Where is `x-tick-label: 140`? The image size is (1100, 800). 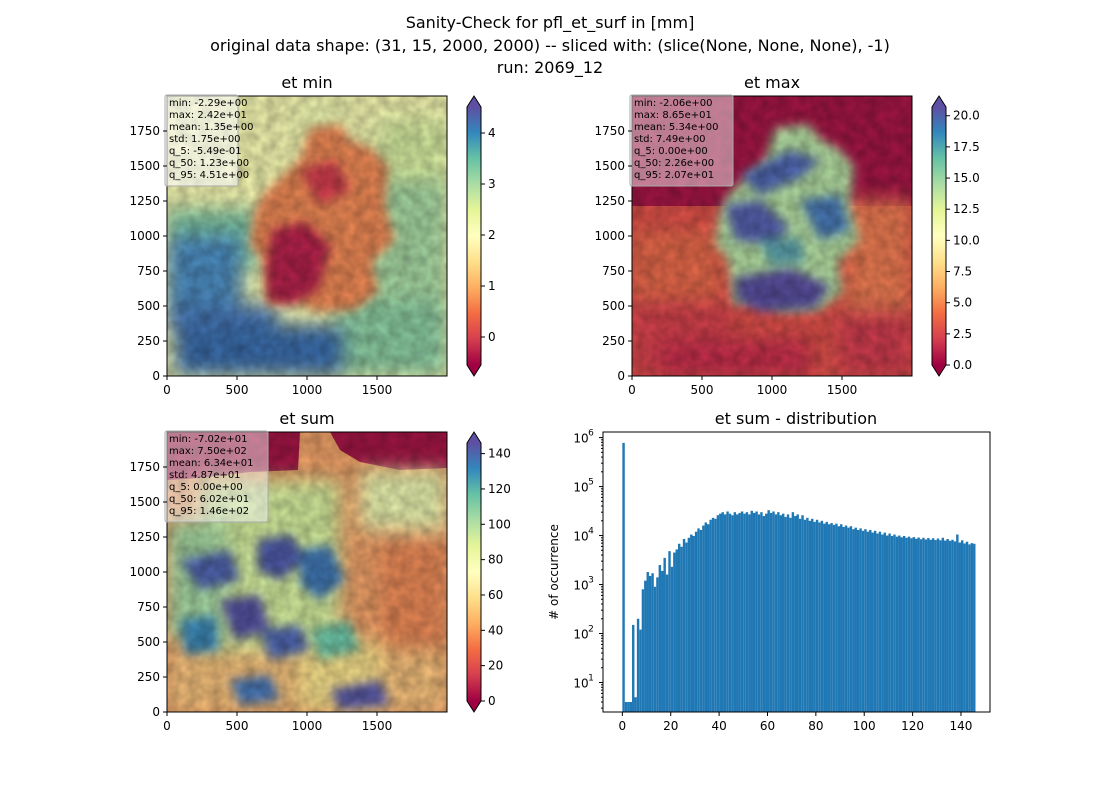
x-tick-label: 140 is located at coordinates (961, 726).